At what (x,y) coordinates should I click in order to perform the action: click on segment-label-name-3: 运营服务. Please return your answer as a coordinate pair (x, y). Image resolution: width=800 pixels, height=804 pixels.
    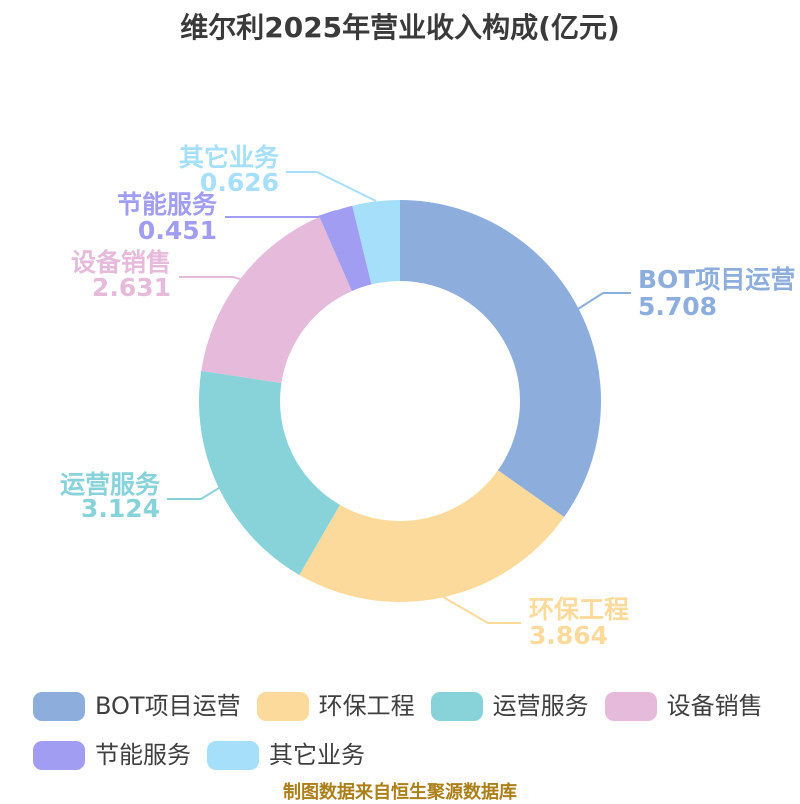
    Looking at the image, I should click on (110, 484).